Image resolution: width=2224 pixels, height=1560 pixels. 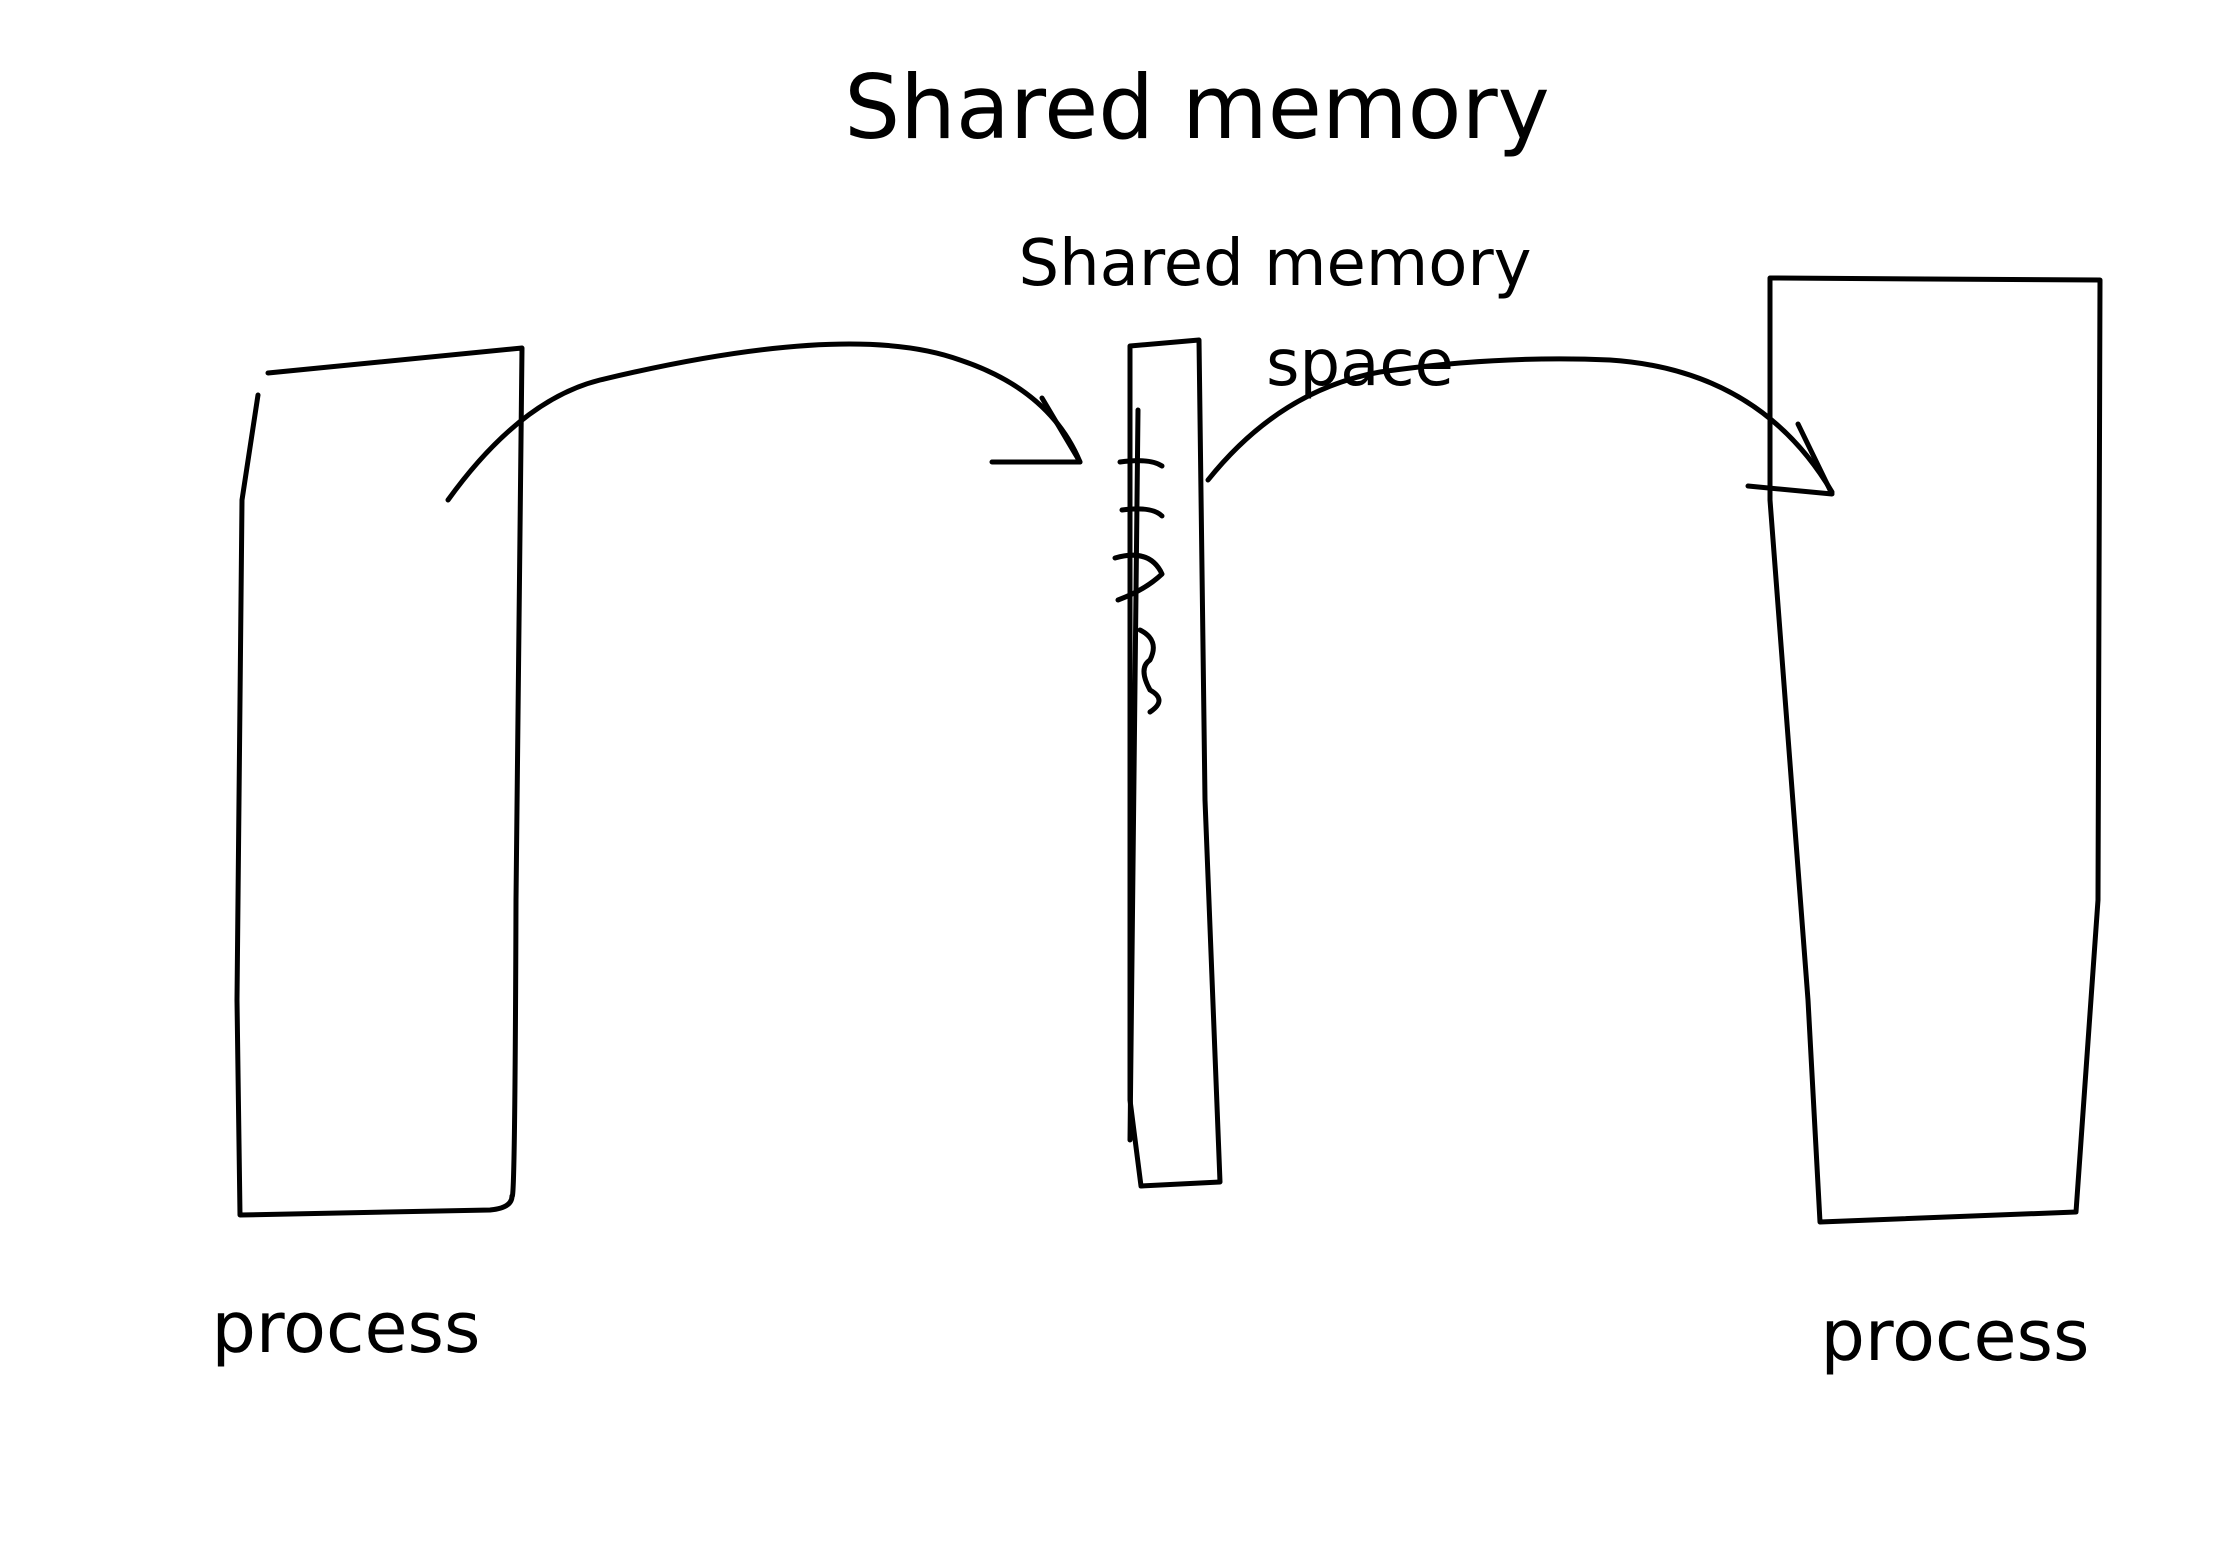 What do you see at coordinates (1196, 107) in the screenshot?
I see `diagram-title: Shared memory` at bounding box center [1196, 107].